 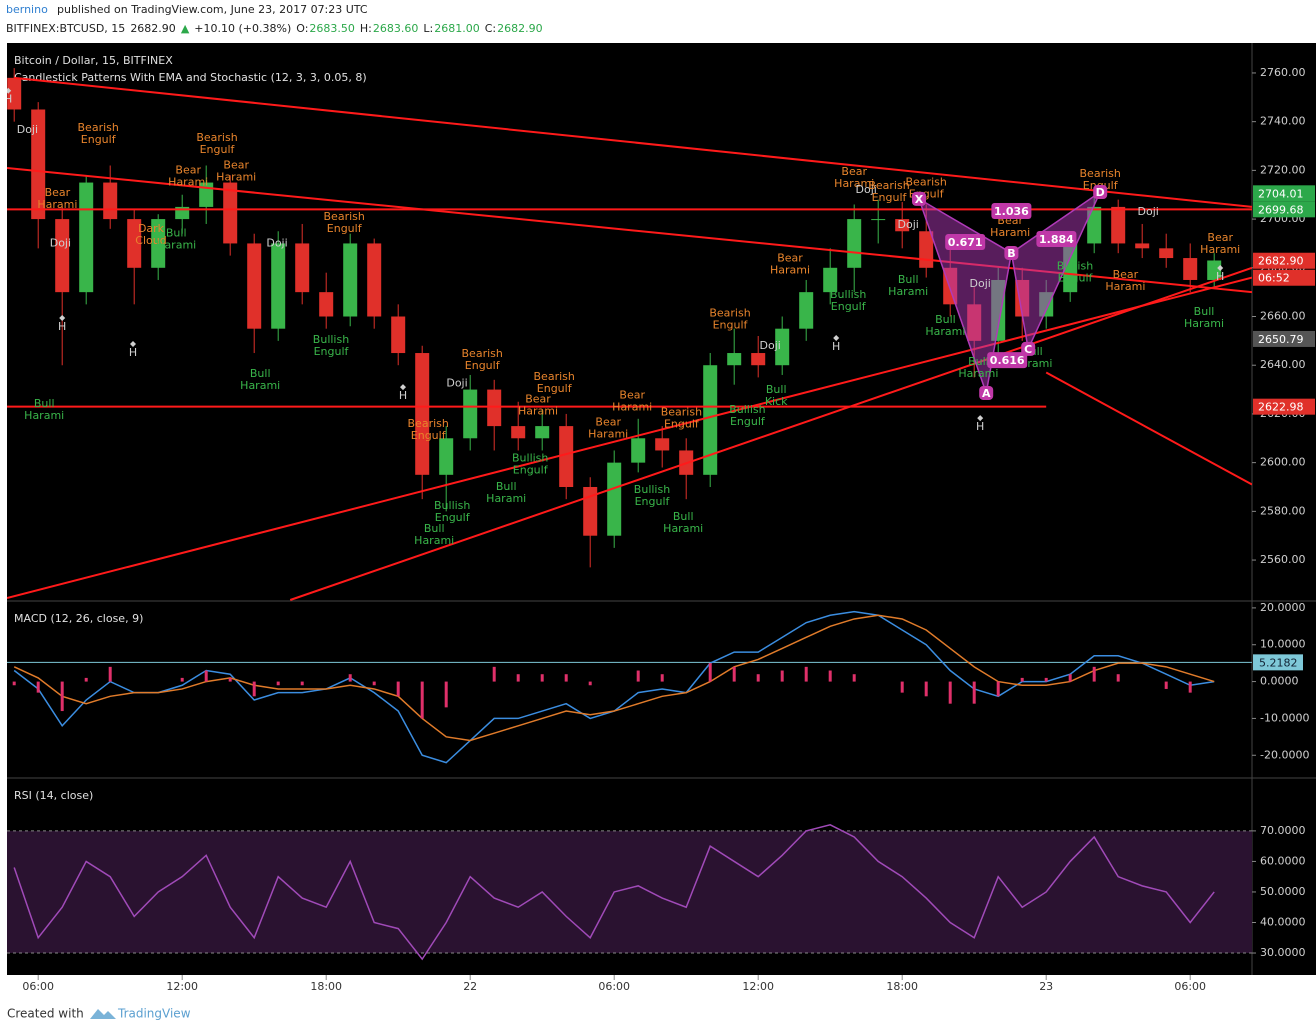 What do you see at coordinates (658, 1003) in the screenshot?
I see `footer-bg` at bounding box center [658, 1003].